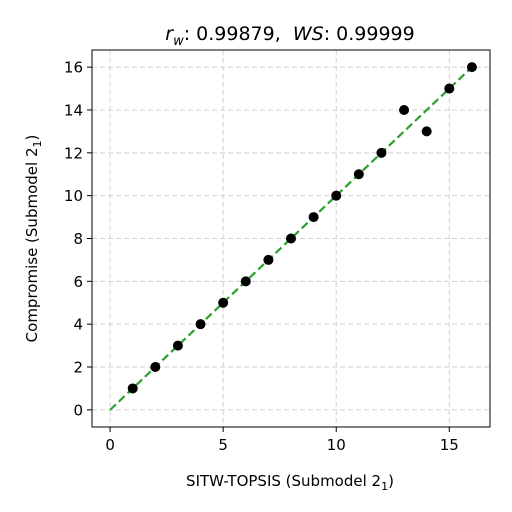 This screenshot has width=512, height=512. I want to click on x-axis-label: SITW-TOPSIS (Submodel 21), so click(290, 482).